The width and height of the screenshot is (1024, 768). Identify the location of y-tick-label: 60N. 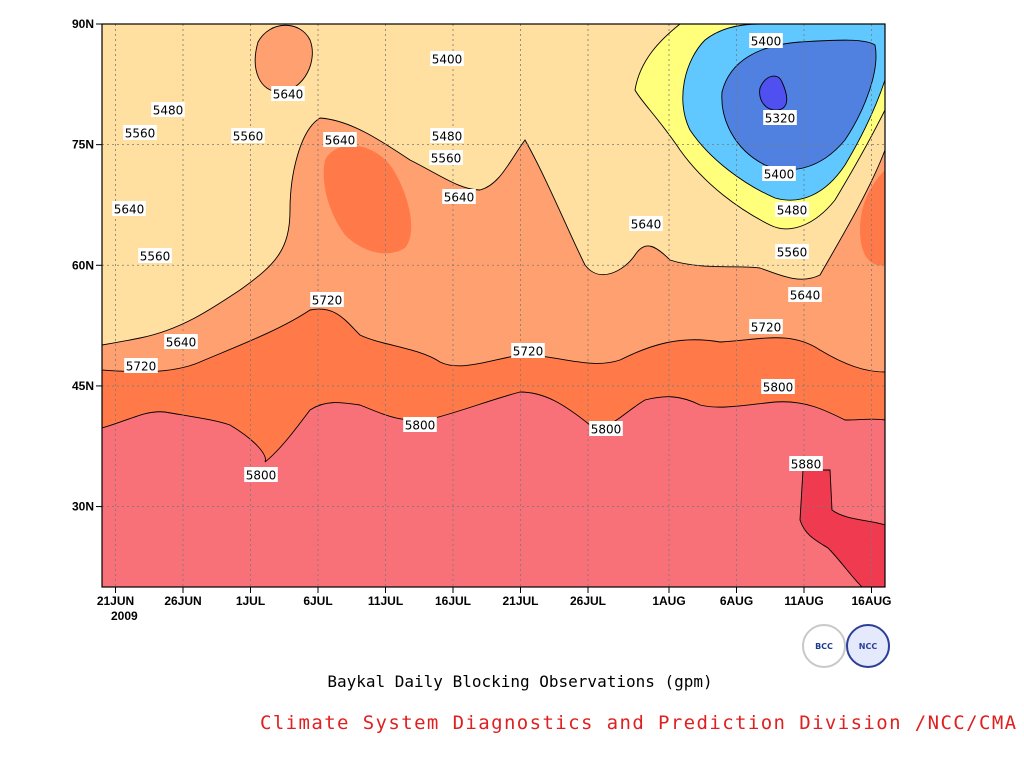
(83, 265).